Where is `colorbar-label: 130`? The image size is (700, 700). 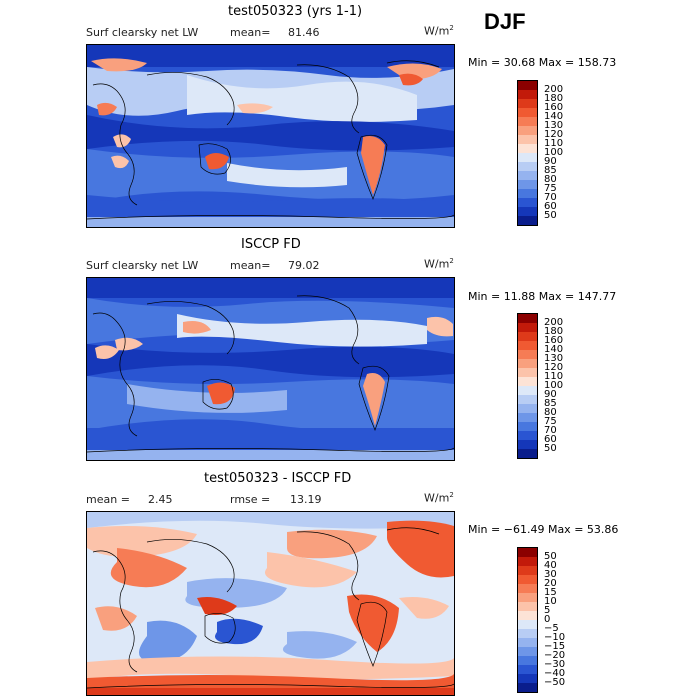 colorbar-label: 130 is located at coordinates (554, 125).